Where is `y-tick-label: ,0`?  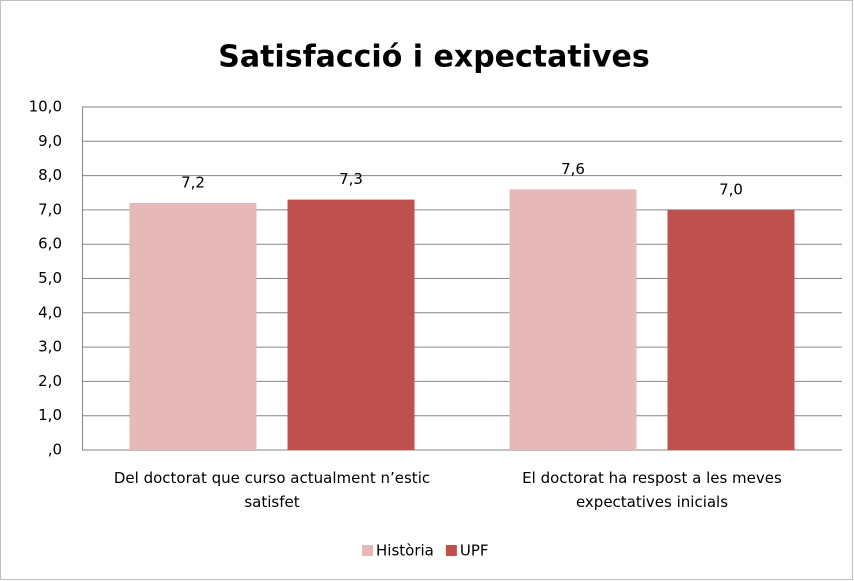 y-tick-label: ,0 is located at coordinates (55, 450).